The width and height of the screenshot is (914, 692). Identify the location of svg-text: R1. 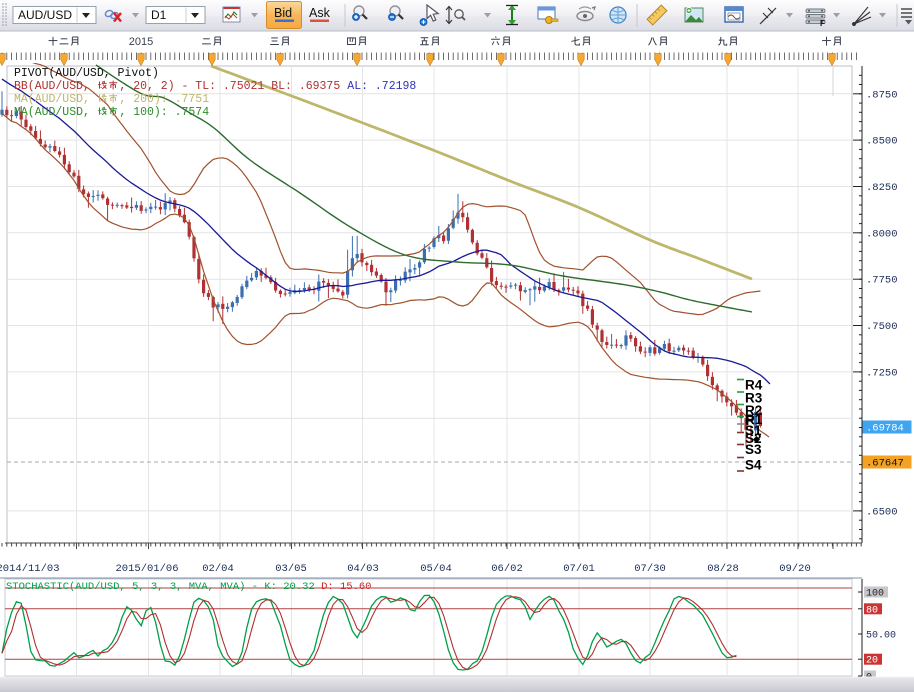
(754, 419).